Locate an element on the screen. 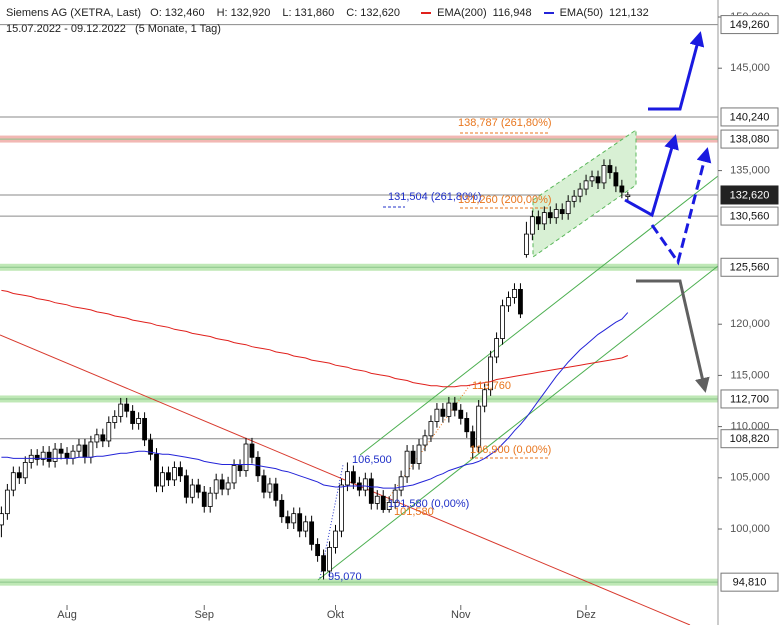 Image resolution: width=780 pixels, height=625 pixels. ohlc-item: C: 132,620 is located at coordinates (376, 13).